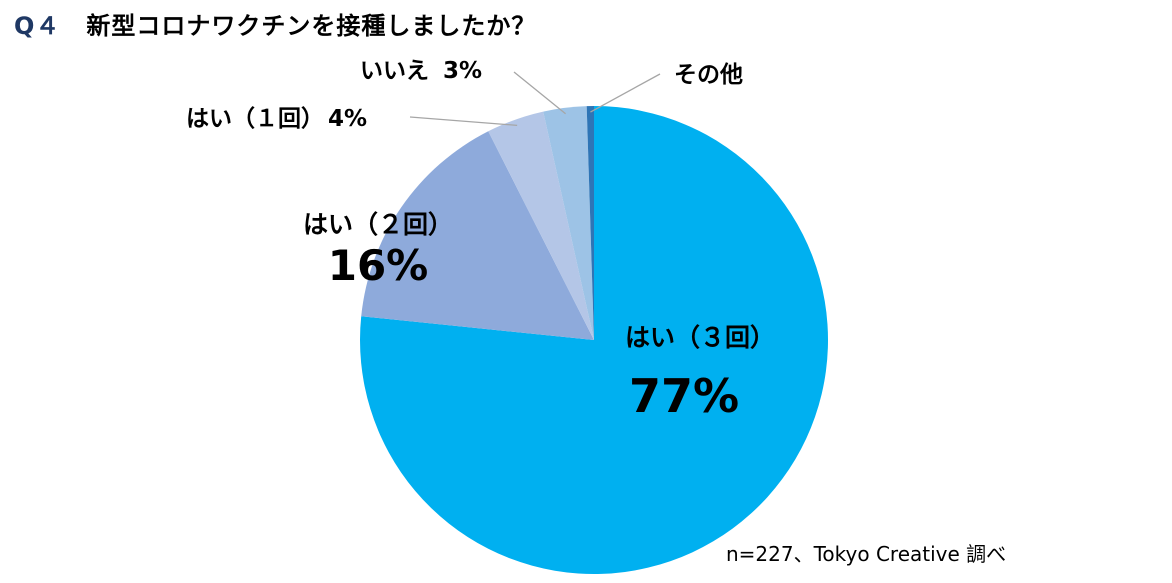 Image resolution: width=1172 pixels, height=583 pixels. Describe the element at coordinates (700, 337) in the screenshot. I see `slice-label-3-doses: はい（３回）` at that location.